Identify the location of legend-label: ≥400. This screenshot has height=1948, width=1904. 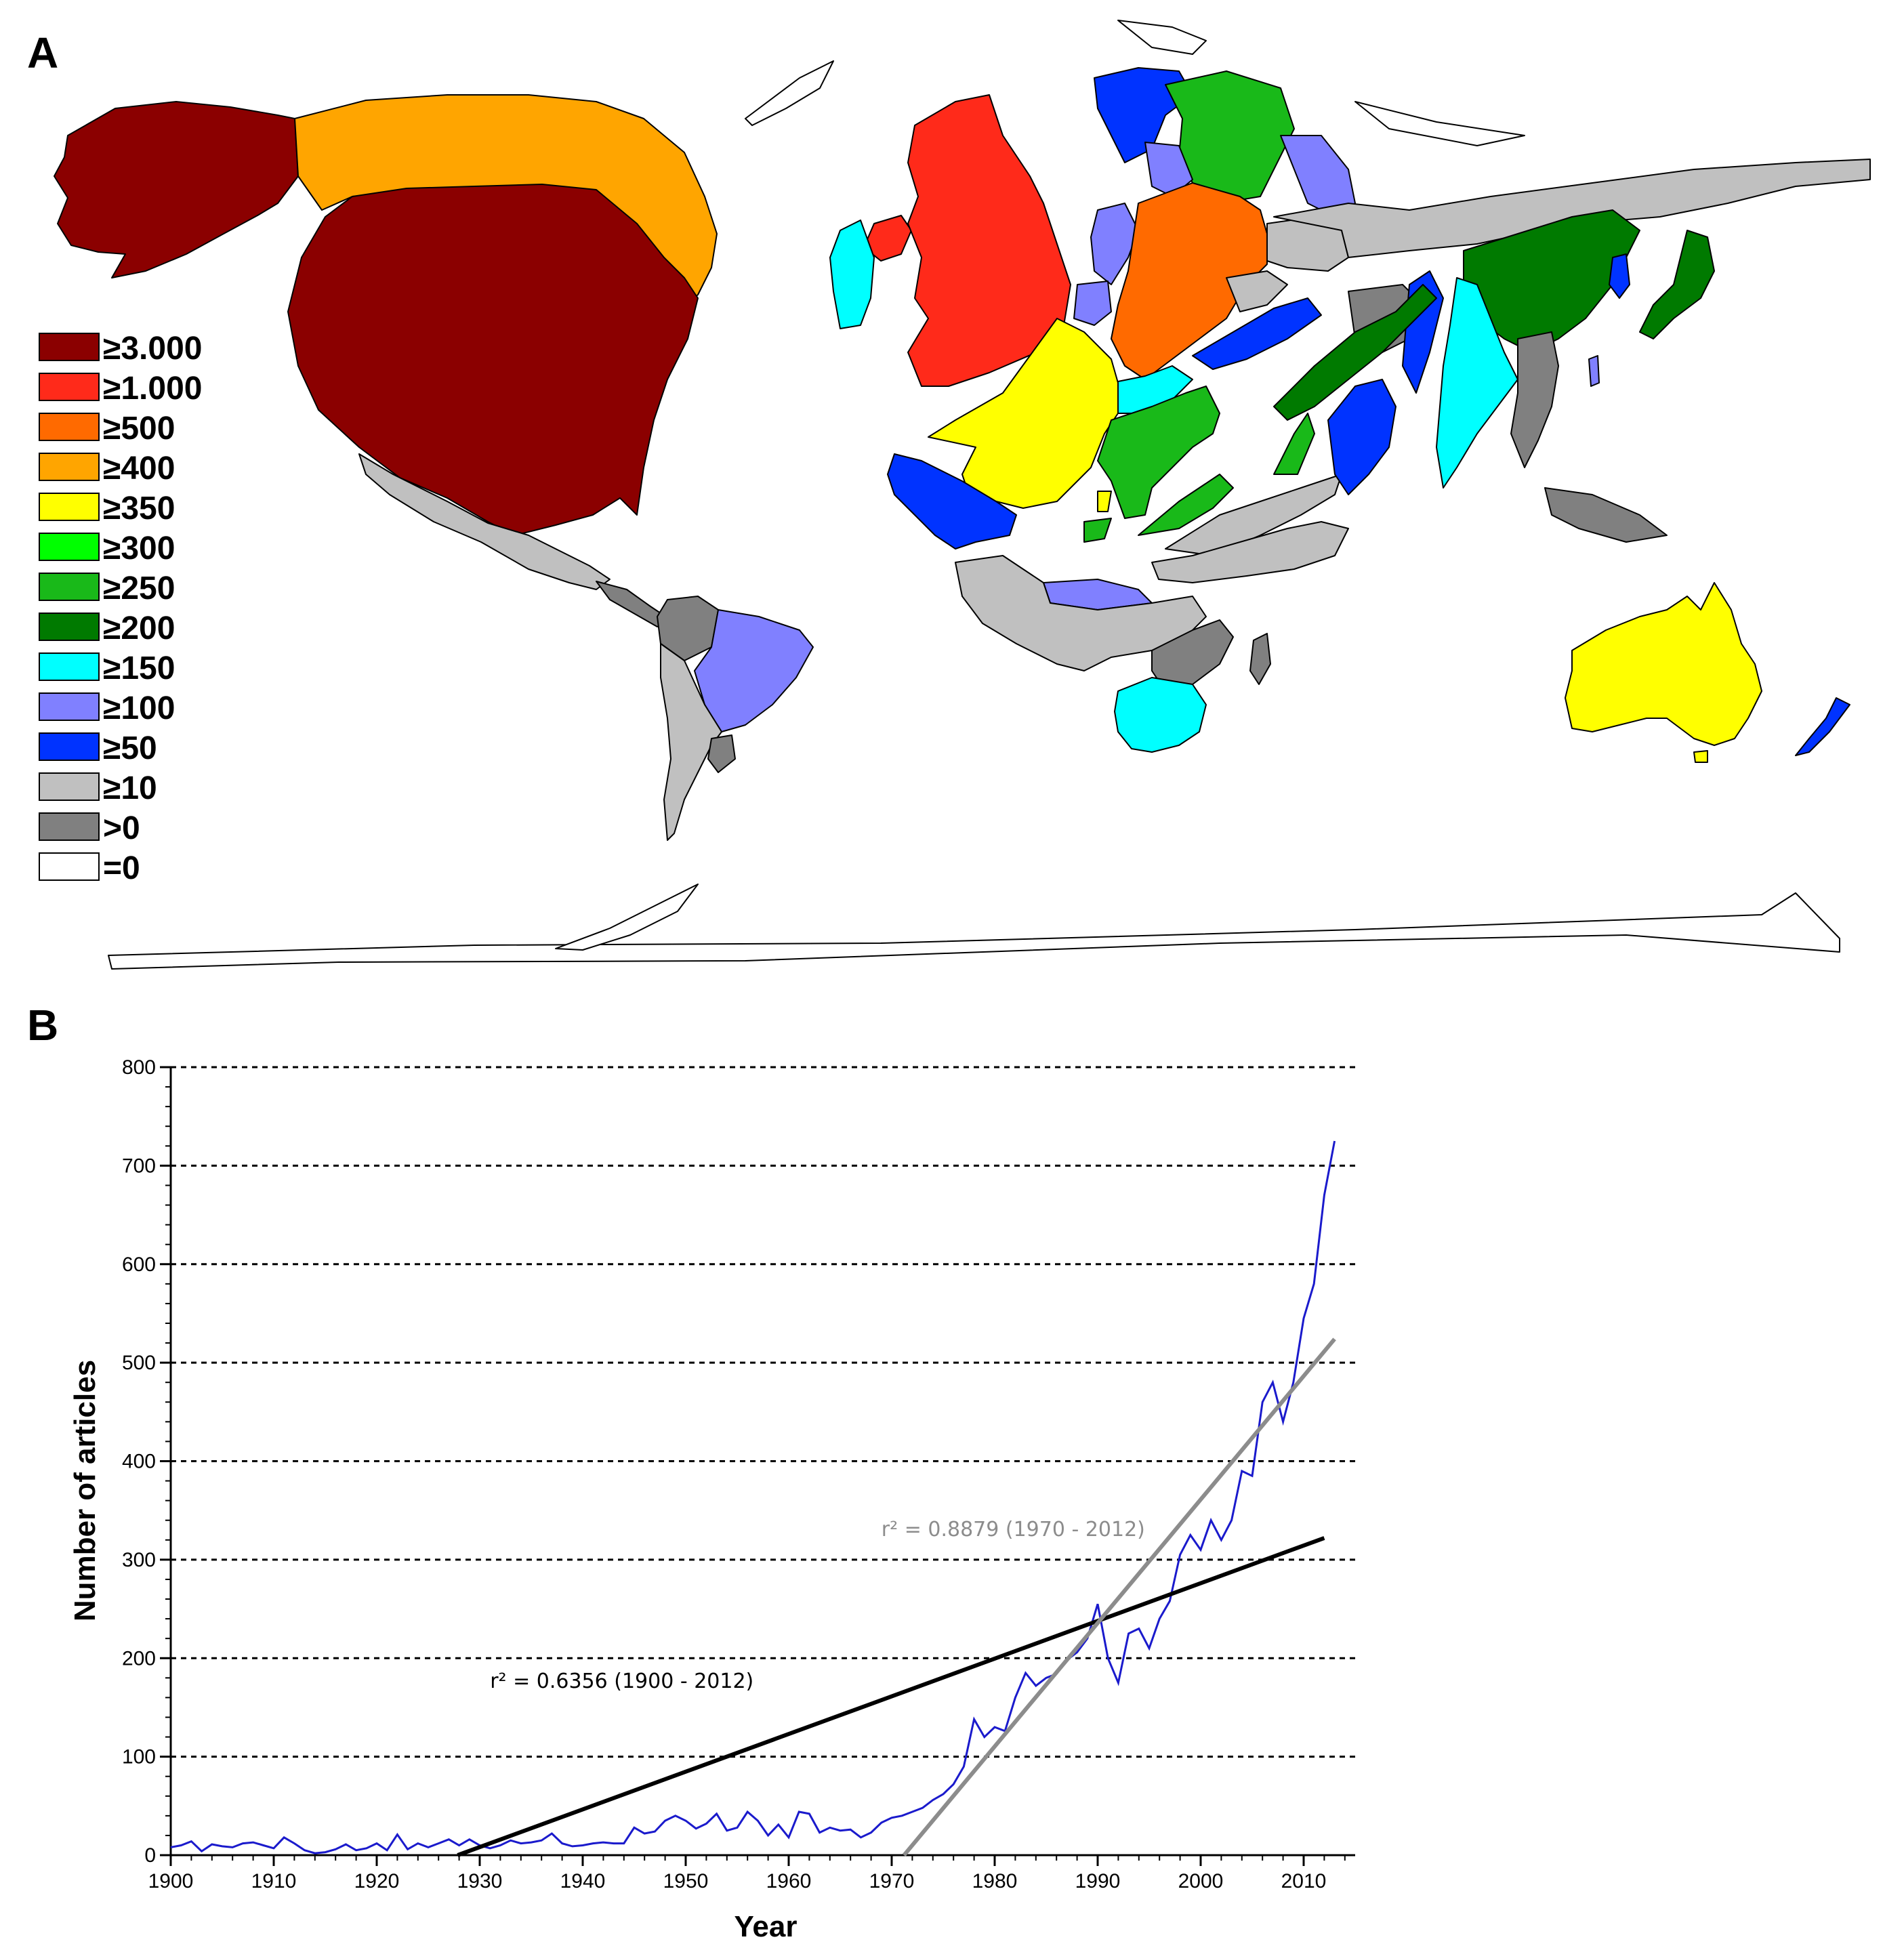
(139, 468).